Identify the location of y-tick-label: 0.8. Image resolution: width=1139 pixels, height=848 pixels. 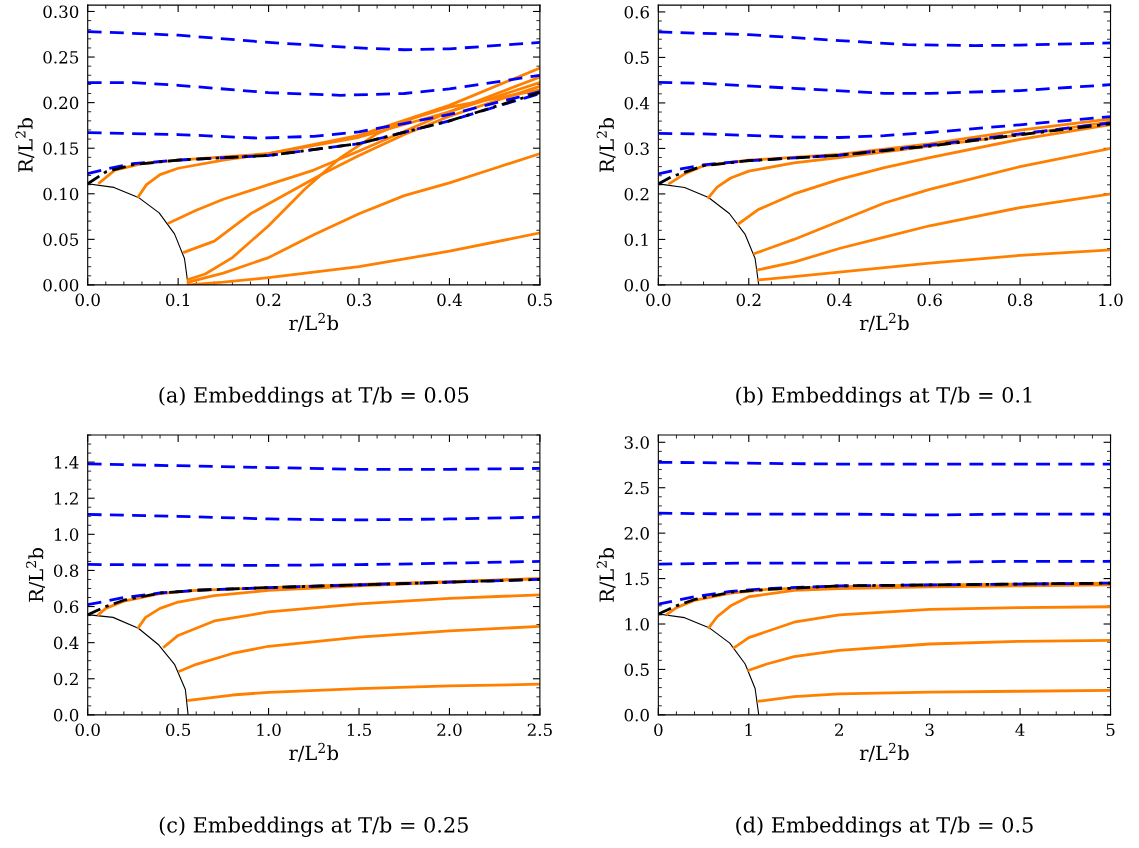
(66, 570).